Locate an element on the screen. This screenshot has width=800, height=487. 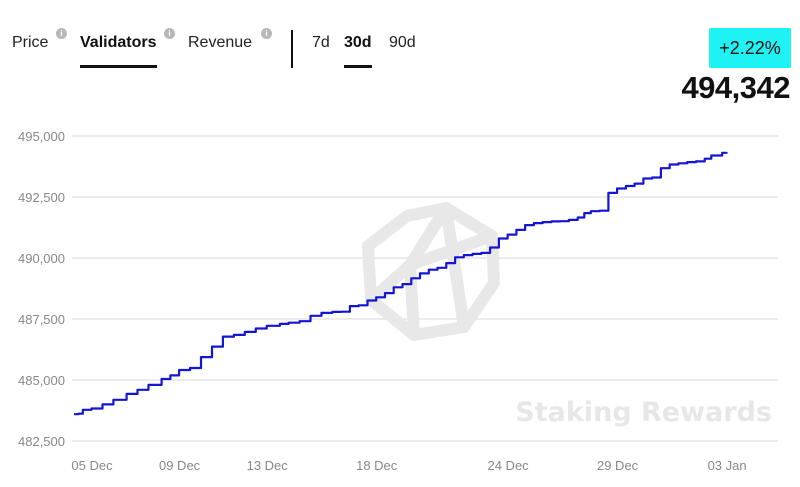
tab-revenue: Revenue i is located at coordinates (230, 40).